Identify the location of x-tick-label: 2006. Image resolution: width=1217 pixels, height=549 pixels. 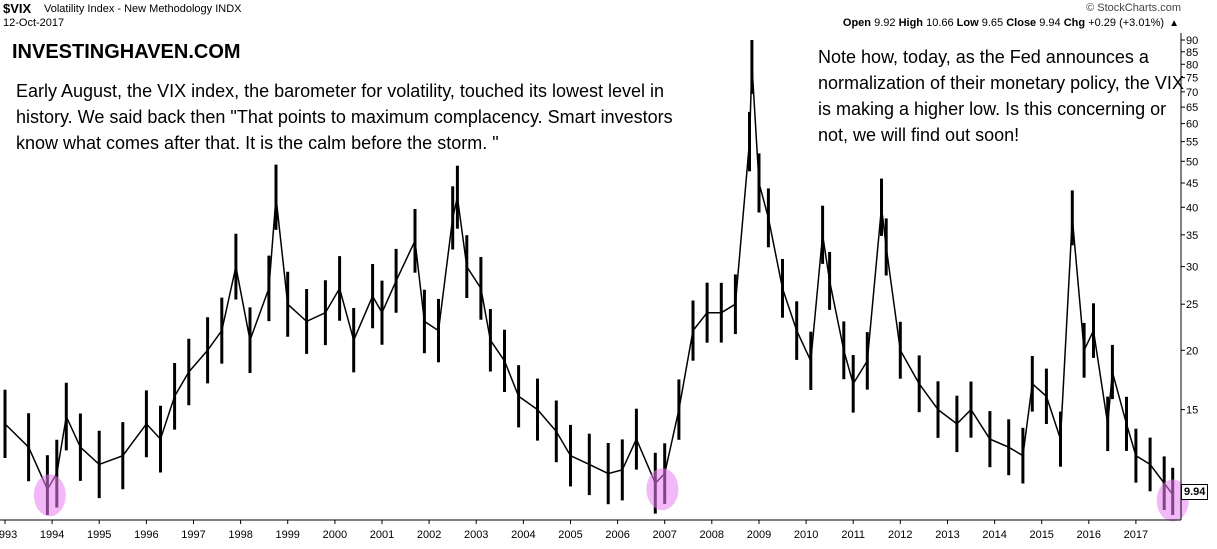
(617, 535).